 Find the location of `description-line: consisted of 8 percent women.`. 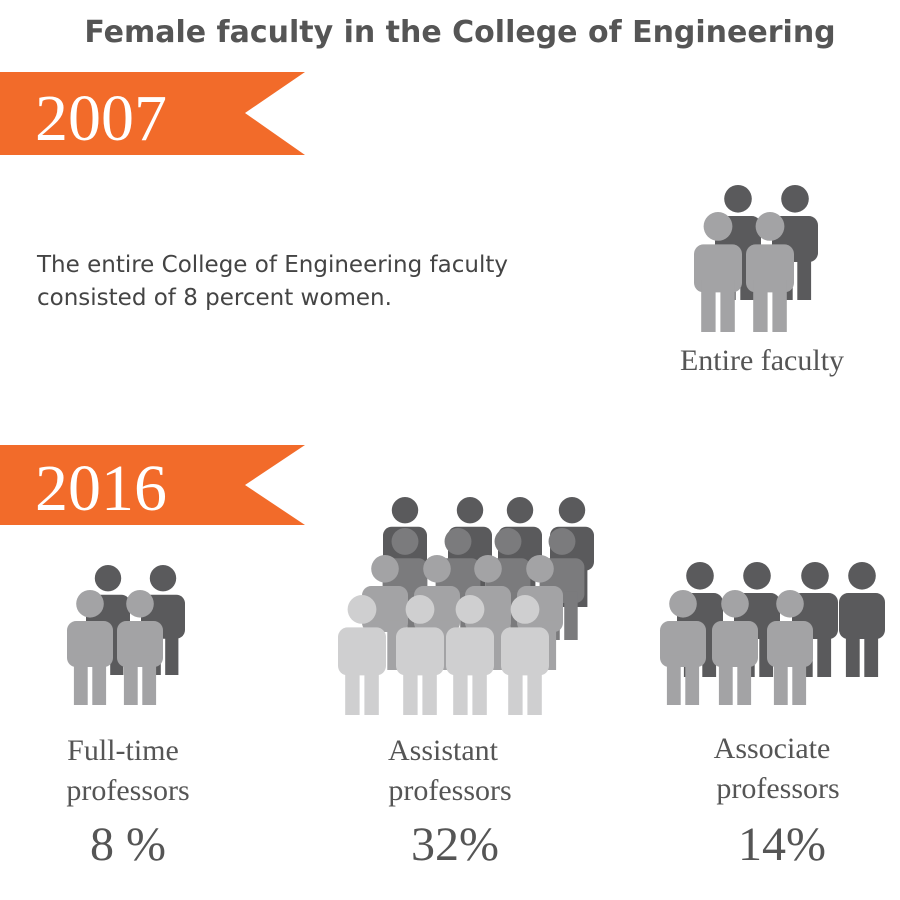

description-line: consisted of 8 percent women. is located at coordinates (214, 298).